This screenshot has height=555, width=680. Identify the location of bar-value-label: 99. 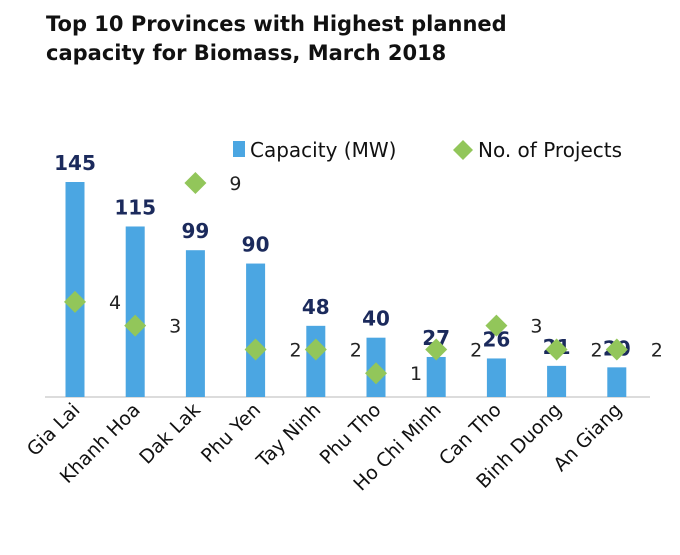
(195, 231).